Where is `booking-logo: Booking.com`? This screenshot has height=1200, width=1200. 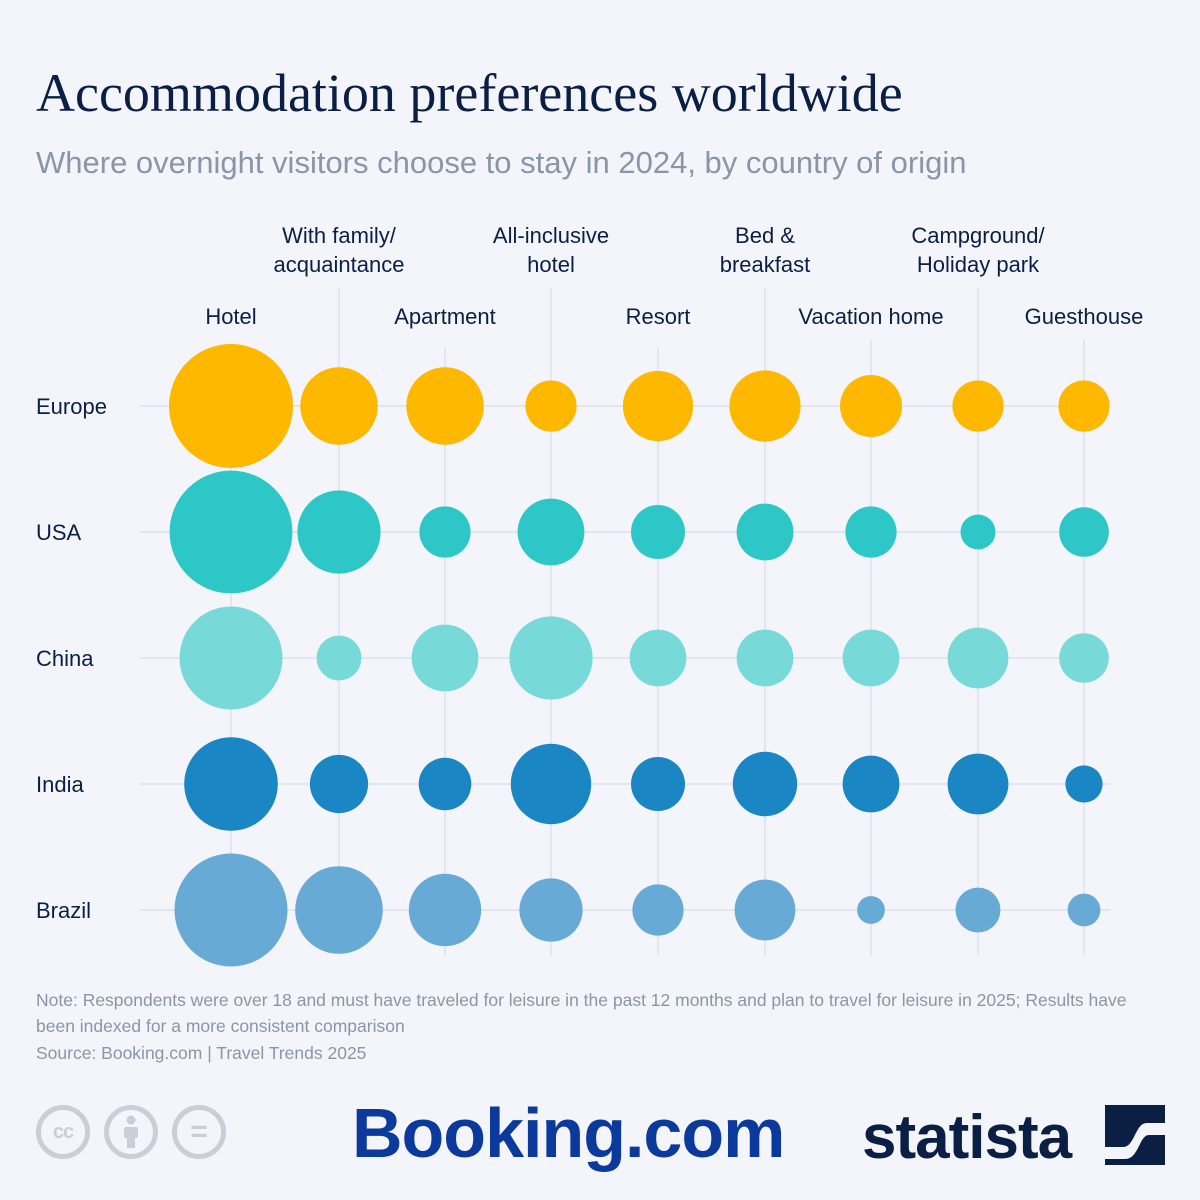 booking-logo: Booking.com is located at coordinates (568, 1133).